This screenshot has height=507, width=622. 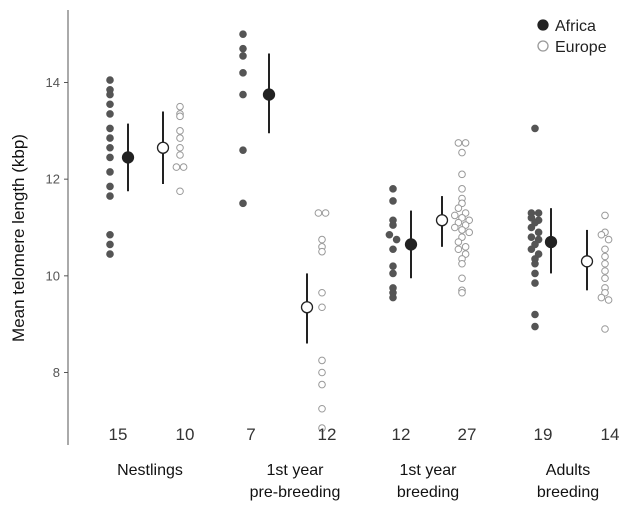 What do you see at coordinates (572, 37) in the screenshot?
I see `legend: Africa Europe` at bounding box center [572, 37].